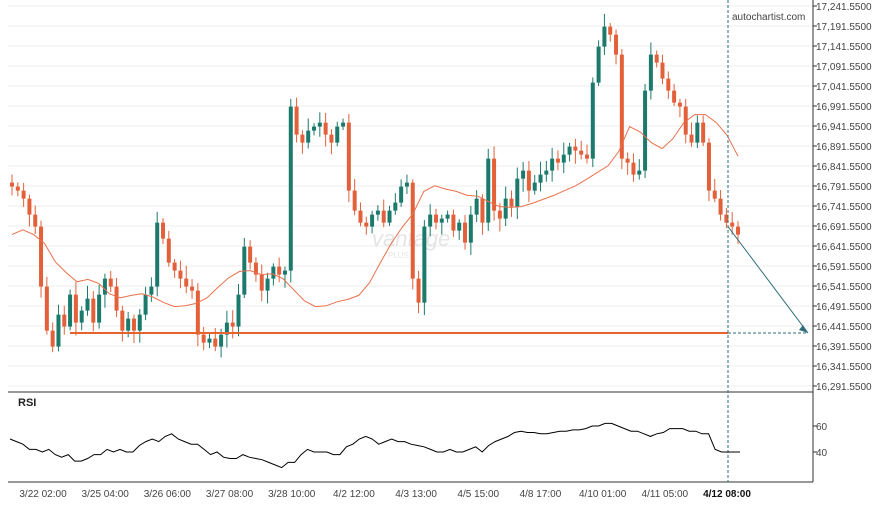  Describe the element at coordinates (844, 327) in the screenshot. I see `price-tick-label: 16,441.5500` at that location.